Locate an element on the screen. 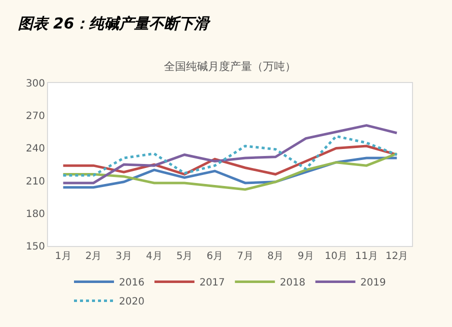  legend-label: 2016 is located at coordinates (131, 283).